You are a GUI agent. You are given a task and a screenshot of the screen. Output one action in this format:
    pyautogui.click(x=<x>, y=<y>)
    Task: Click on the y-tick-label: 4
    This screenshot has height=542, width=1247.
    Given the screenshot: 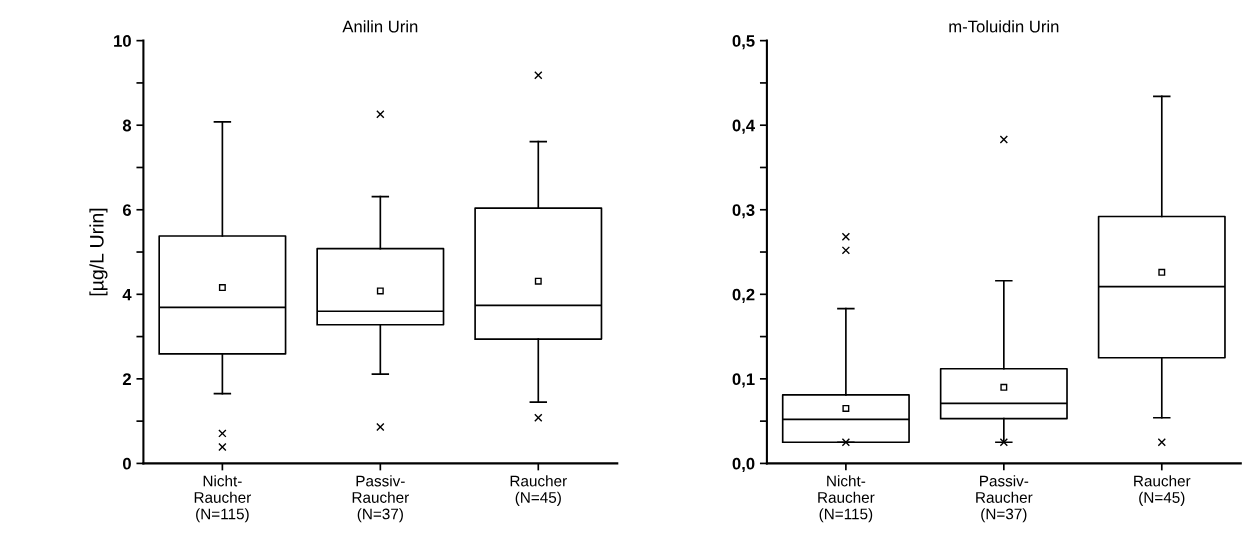 What is the action you would take?
    pyautogui.click(x=127, y=294)
    